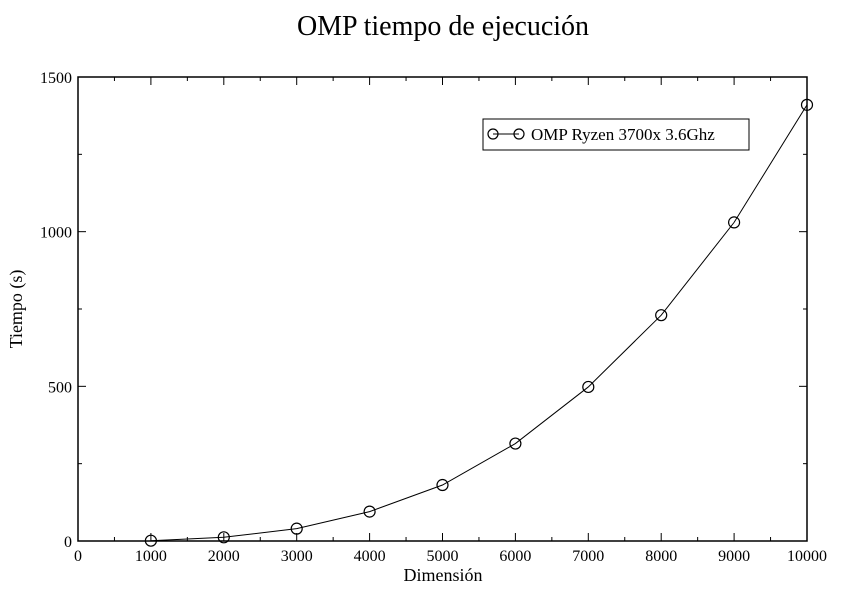  I want to click on x-tick-label: 8000, so click(661, 556).